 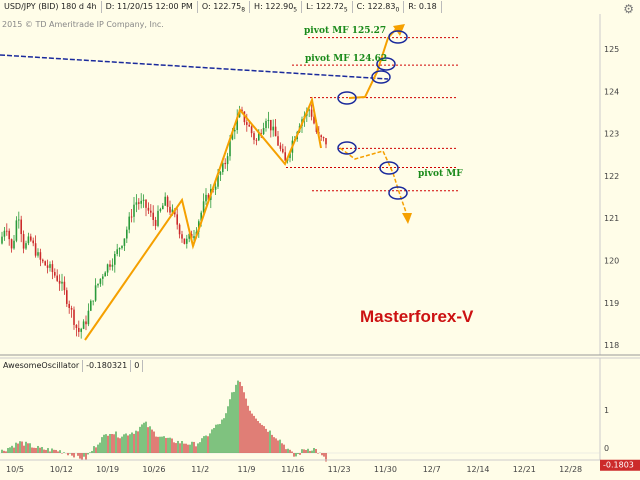 I want to click on open-label: O: 122.758, so click(x=224, y=7).